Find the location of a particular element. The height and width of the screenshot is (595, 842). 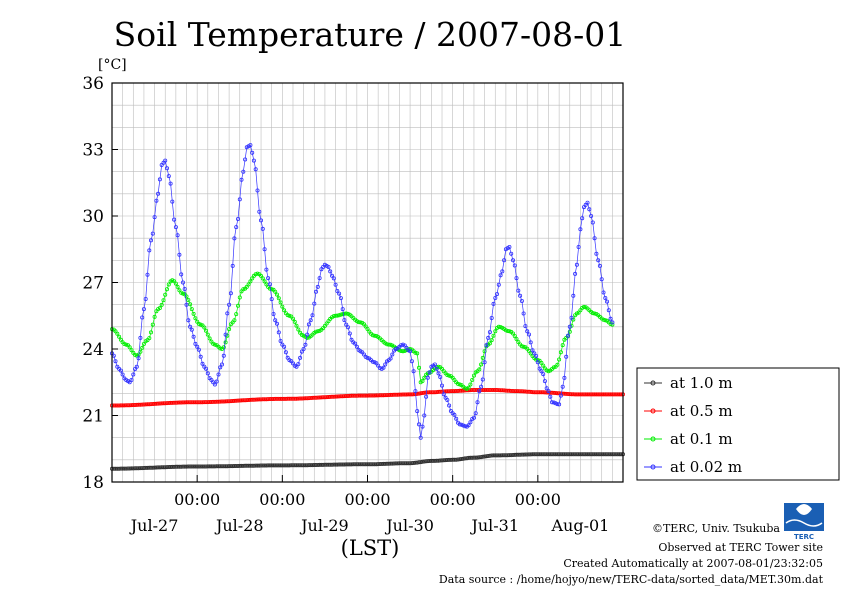

legend-label: at 0.5 m is located at coordinates (701, 411).